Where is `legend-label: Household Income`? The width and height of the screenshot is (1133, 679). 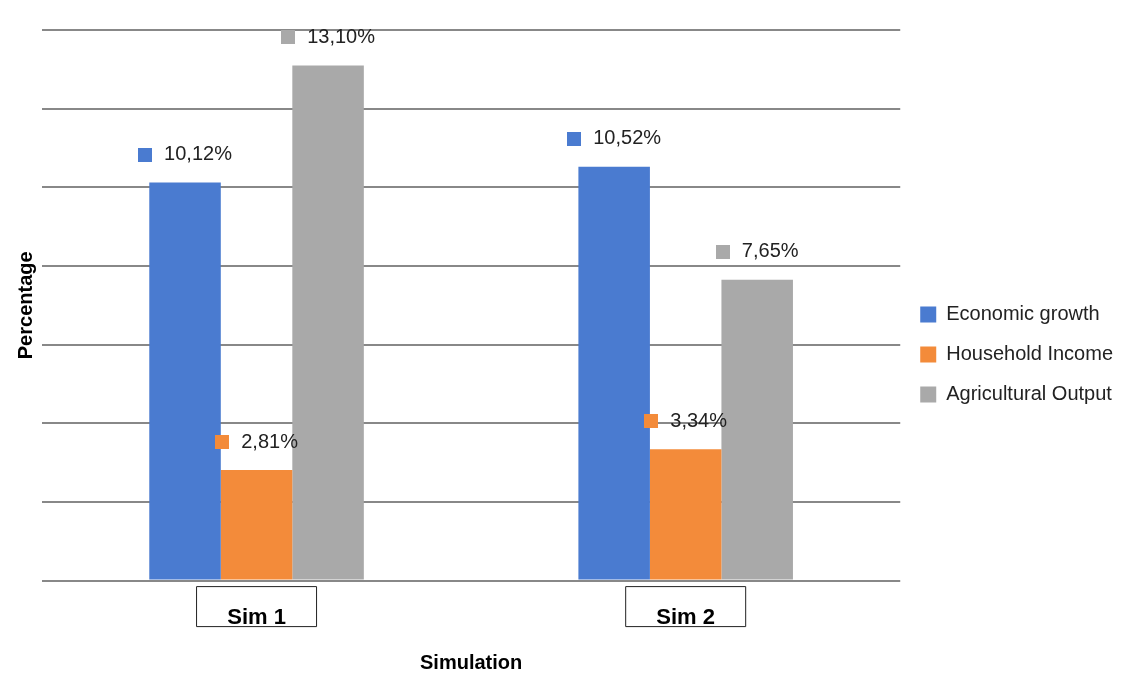
legend-label: Household Income is located at coordinates (1030, 353).